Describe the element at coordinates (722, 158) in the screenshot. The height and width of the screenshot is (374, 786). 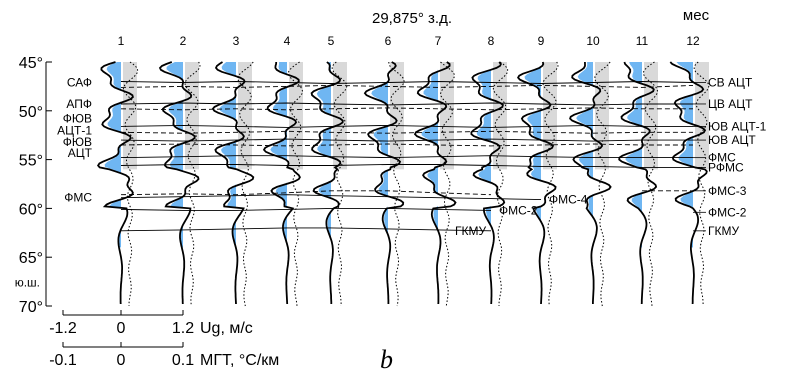
I see `right-label: ФМС` at that location.